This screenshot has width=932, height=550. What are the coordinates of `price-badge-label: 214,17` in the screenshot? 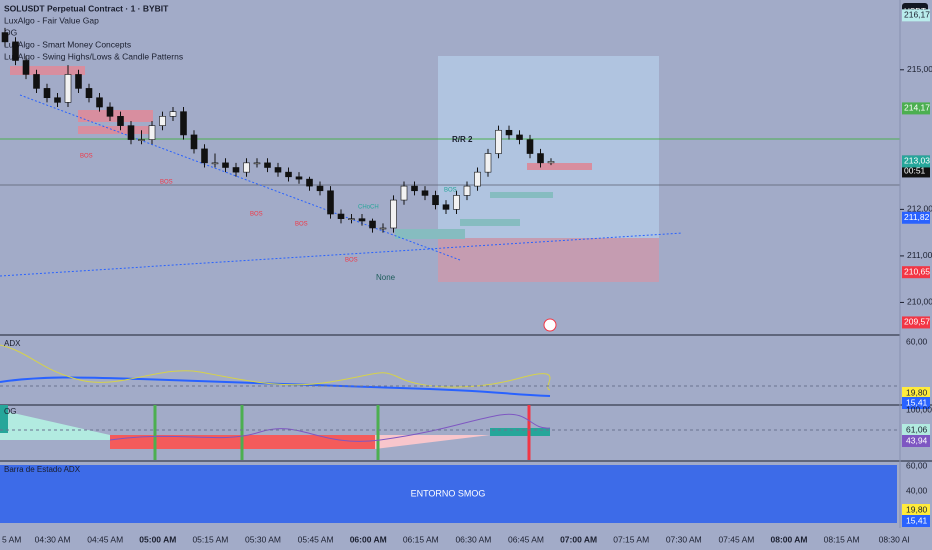 It's located at (917, 108).